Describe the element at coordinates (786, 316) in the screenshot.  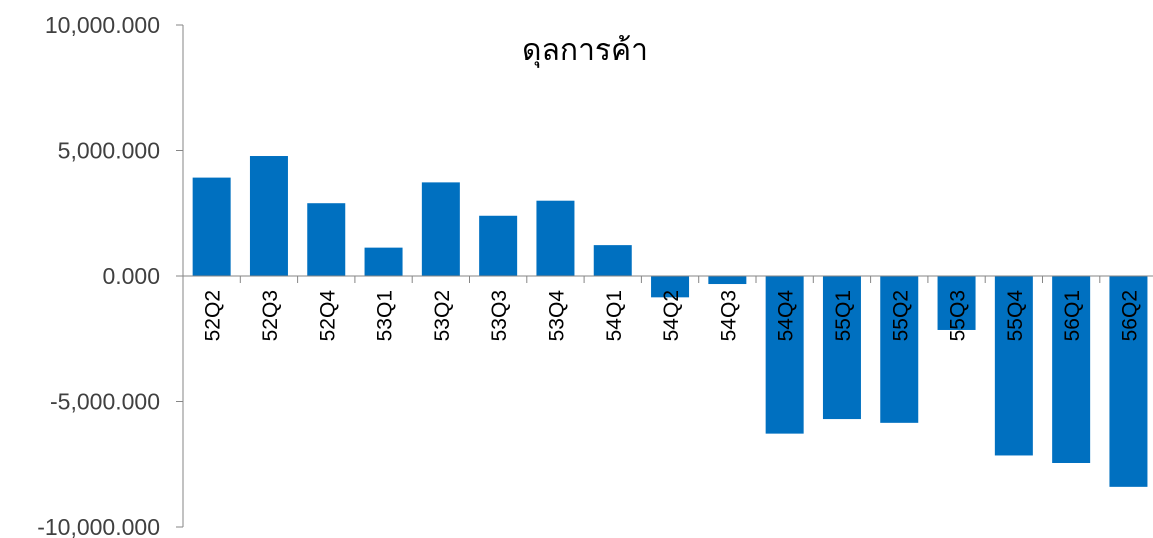
I see `x-tick-label: 54Q4` at that location.